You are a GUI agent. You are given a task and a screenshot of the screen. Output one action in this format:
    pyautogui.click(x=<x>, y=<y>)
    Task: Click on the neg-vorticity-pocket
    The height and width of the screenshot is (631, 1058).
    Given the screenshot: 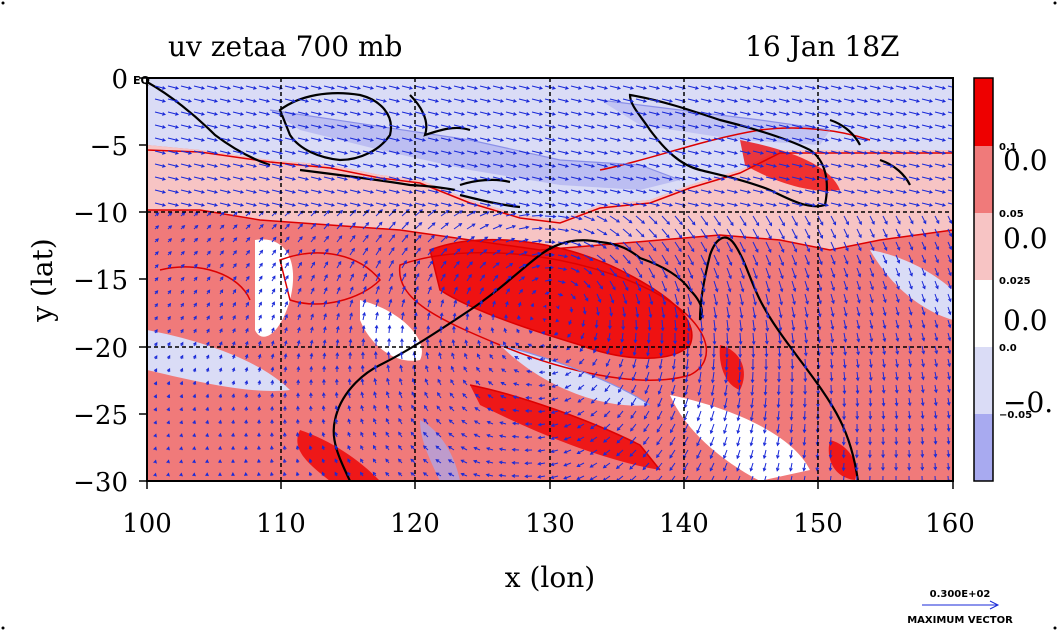 What is the action you would take?
    pyautogui.click(x=440, y=450)
    